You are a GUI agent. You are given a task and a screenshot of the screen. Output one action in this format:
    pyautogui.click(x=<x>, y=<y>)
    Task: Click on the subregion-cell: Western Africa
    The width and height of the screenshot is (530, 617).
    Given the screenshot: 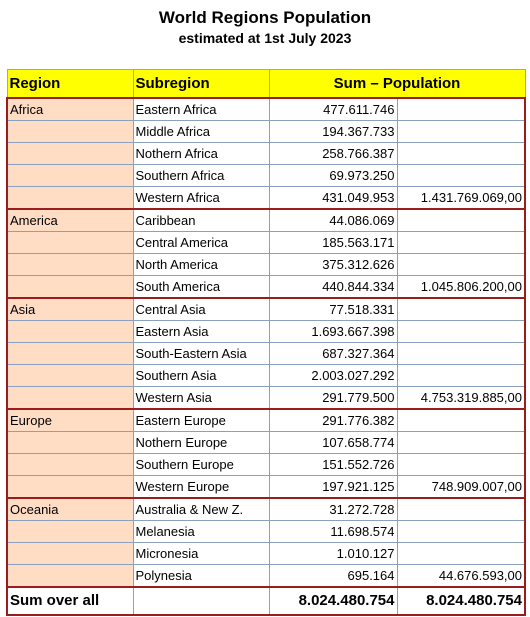 What is the action you would take?
    pyautogui.click(x=201, y=198)
    